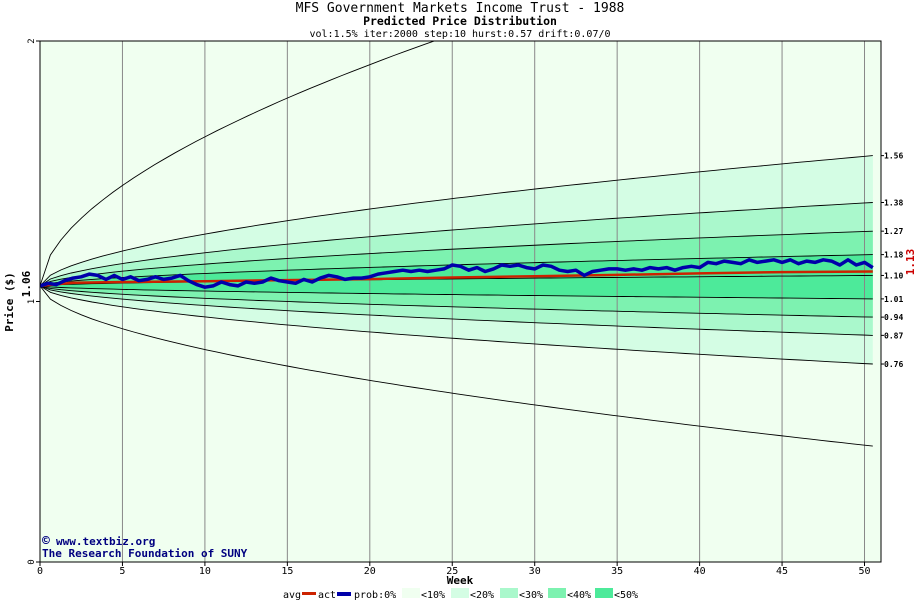  I want to click on x-tick-label: 10, so click(205, 571).